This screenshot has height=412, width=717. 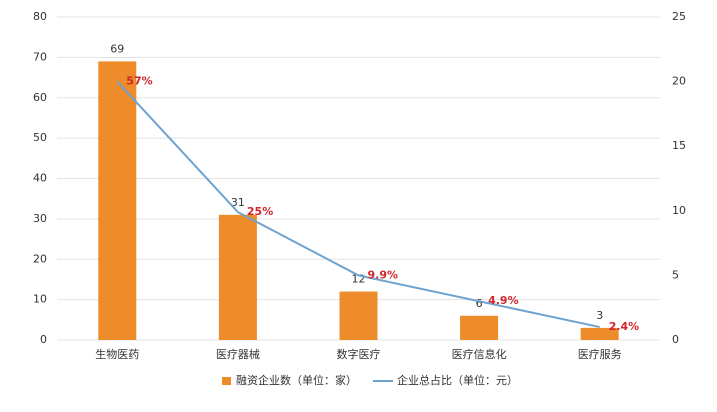 I want to click on annotation: 57%, so click(x=139, y=81).